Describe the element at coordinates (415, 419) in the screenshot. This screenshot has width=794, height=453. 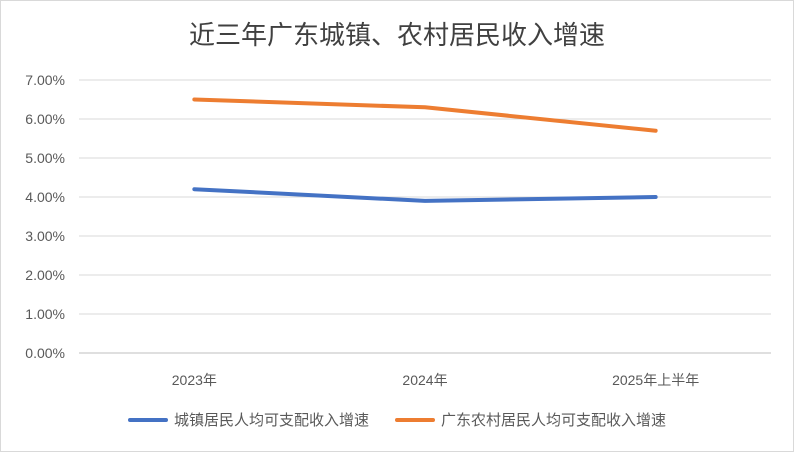
I see `legend-swatch-rural` at that location.